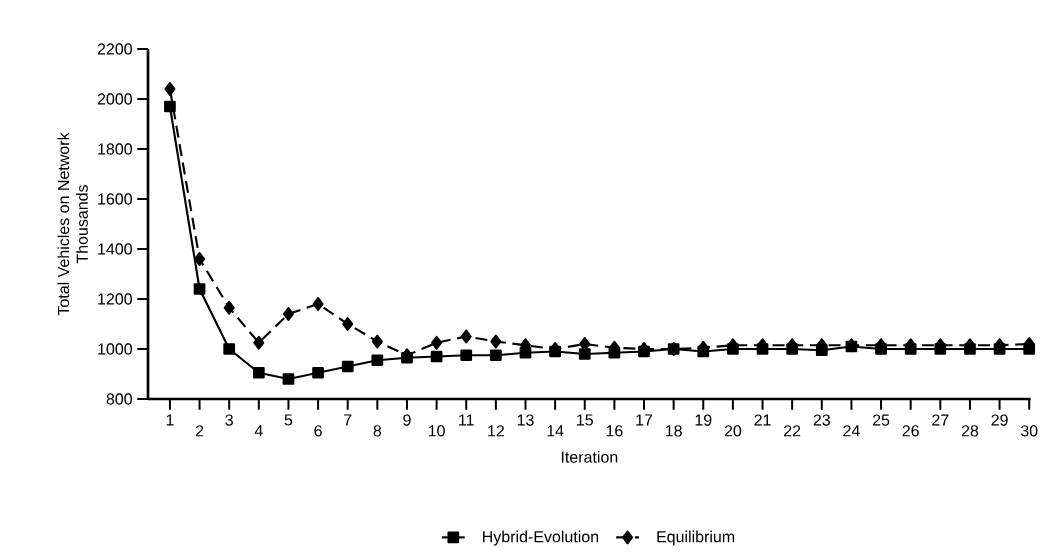  I want to click on x-tick-label: 9, so click(407, 420).